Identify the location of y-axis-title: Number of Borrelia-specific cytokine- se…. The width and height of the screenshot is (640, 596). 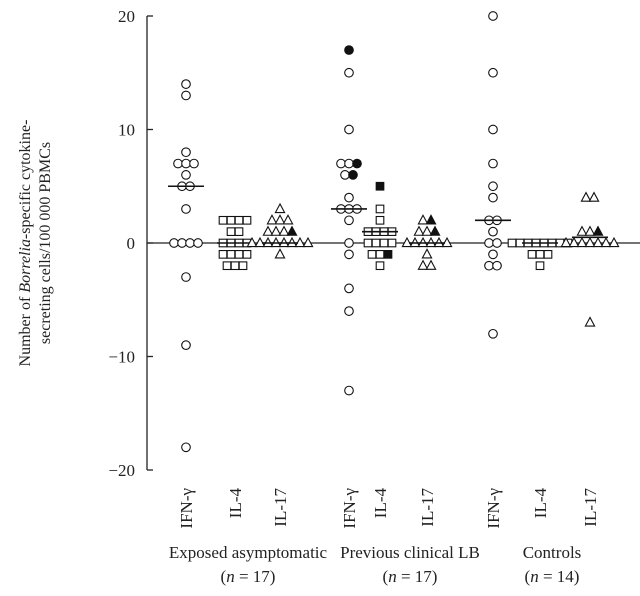
(35, 243).